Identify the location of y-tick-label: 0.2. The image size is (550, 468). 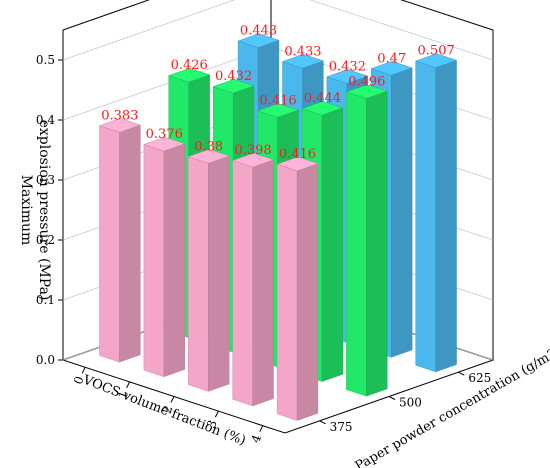
(45, 240).